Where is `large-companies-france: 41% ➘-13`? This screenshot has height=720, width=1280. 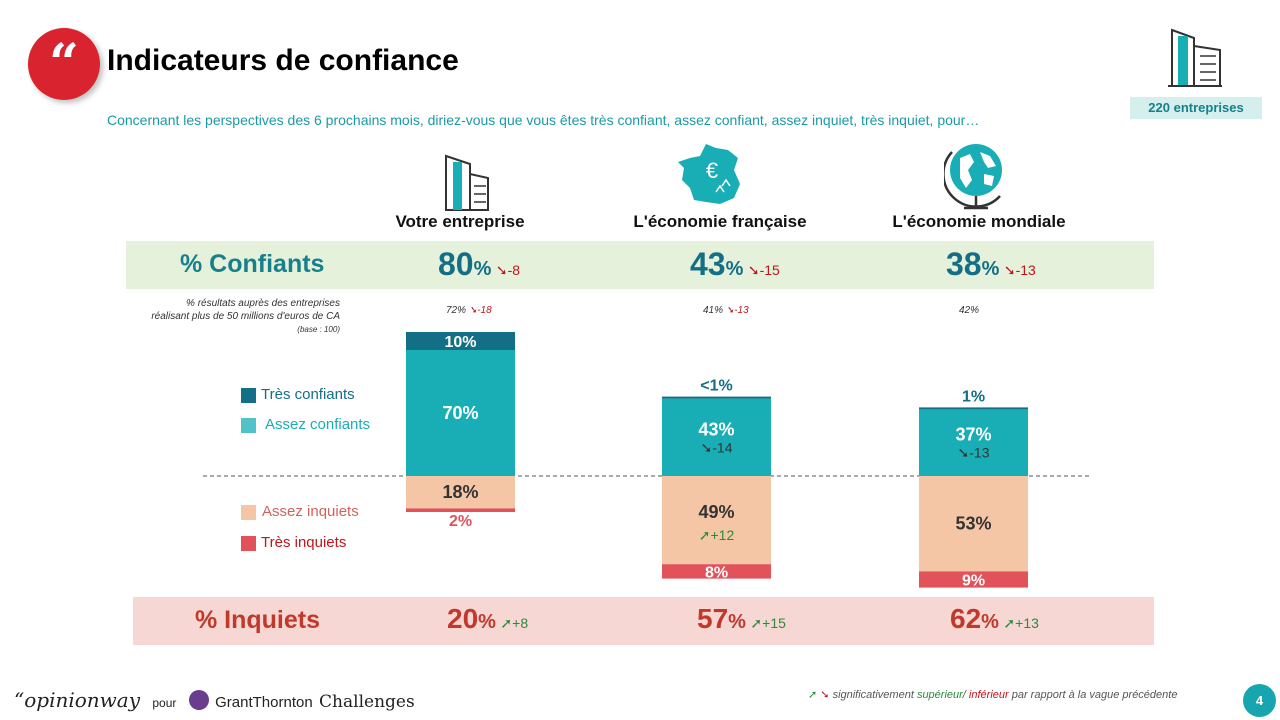
large-companies-france: 41% ➘-13 is located at coordinates (726, 310).